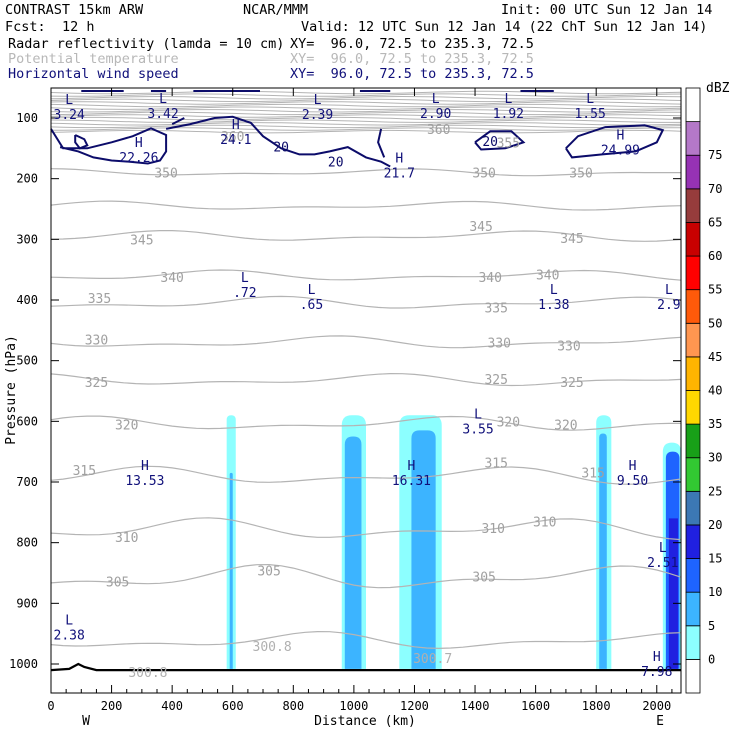 Image resolution: width=740 pixels, height=740 pixels. Describe the element at coordinates (412, 59) in the screenshot. I see `field-theta-xy: XY= 96.0, 72.5 to 235.3, 72.5` at that location.